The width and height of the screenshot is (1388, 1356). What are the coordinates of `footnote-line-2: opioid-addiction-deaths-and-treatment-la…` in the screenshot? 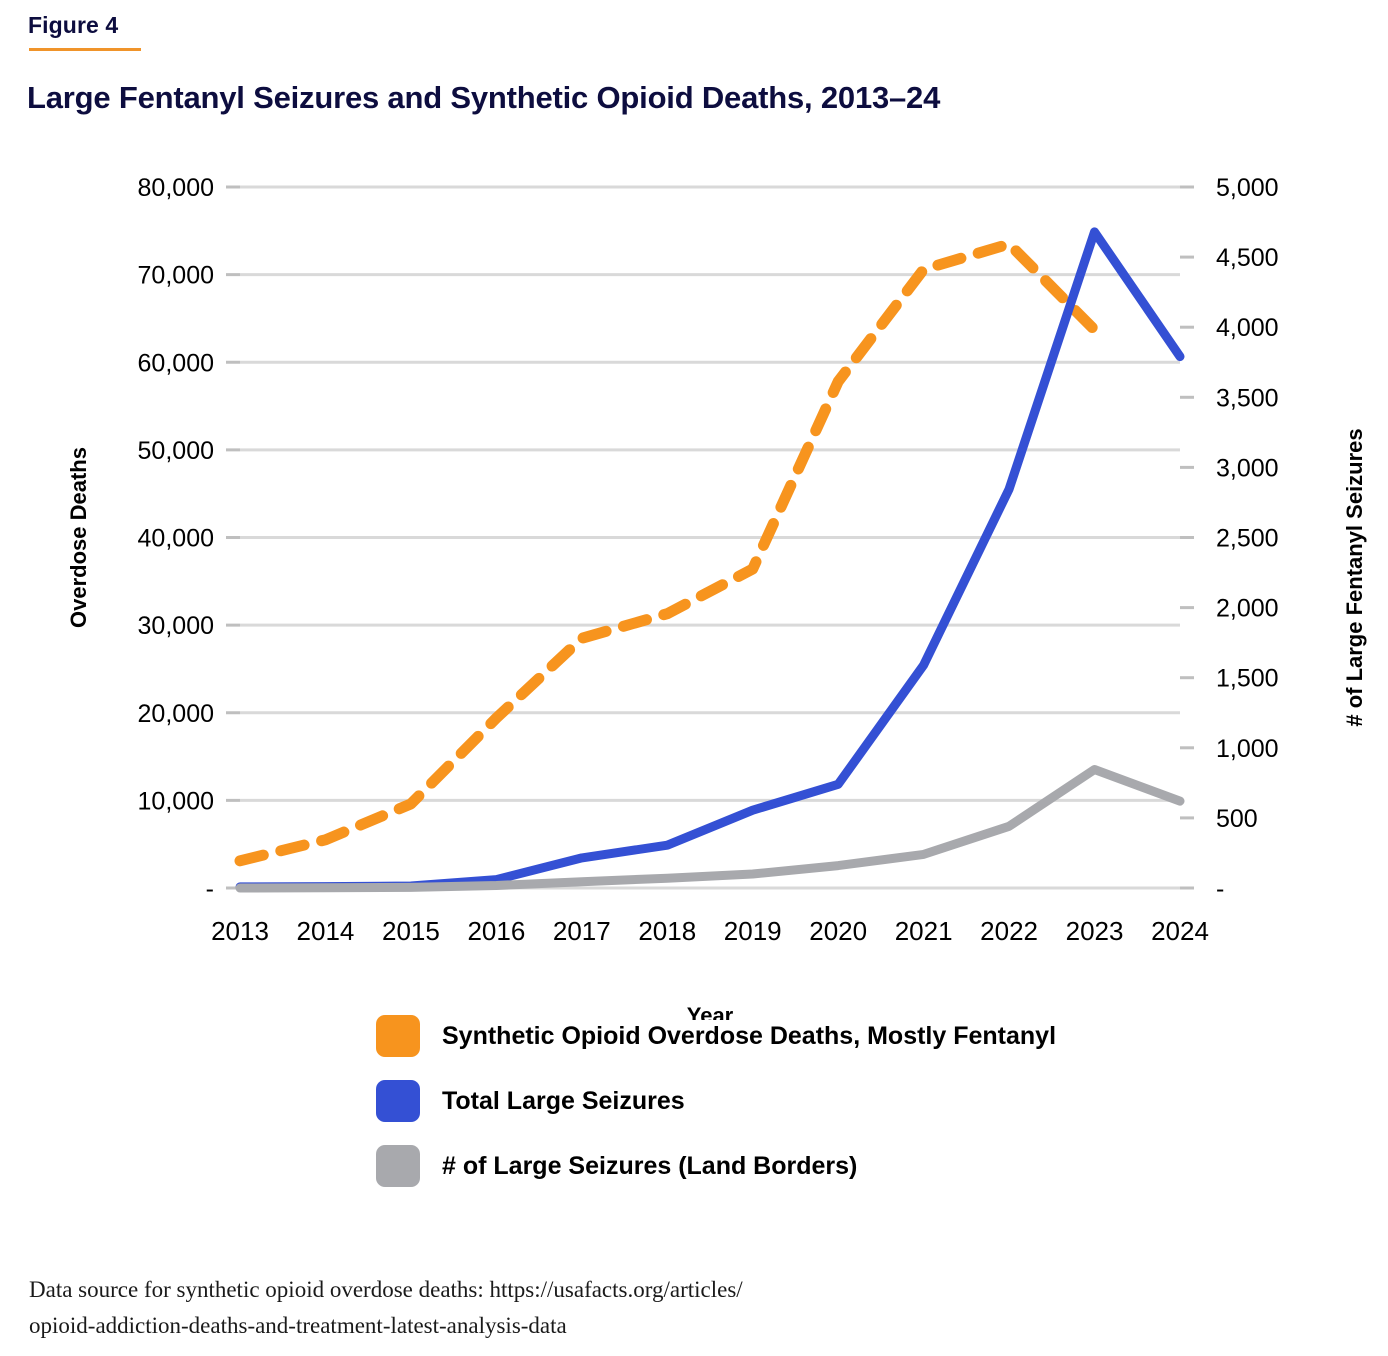 It's located at (298, 1325).